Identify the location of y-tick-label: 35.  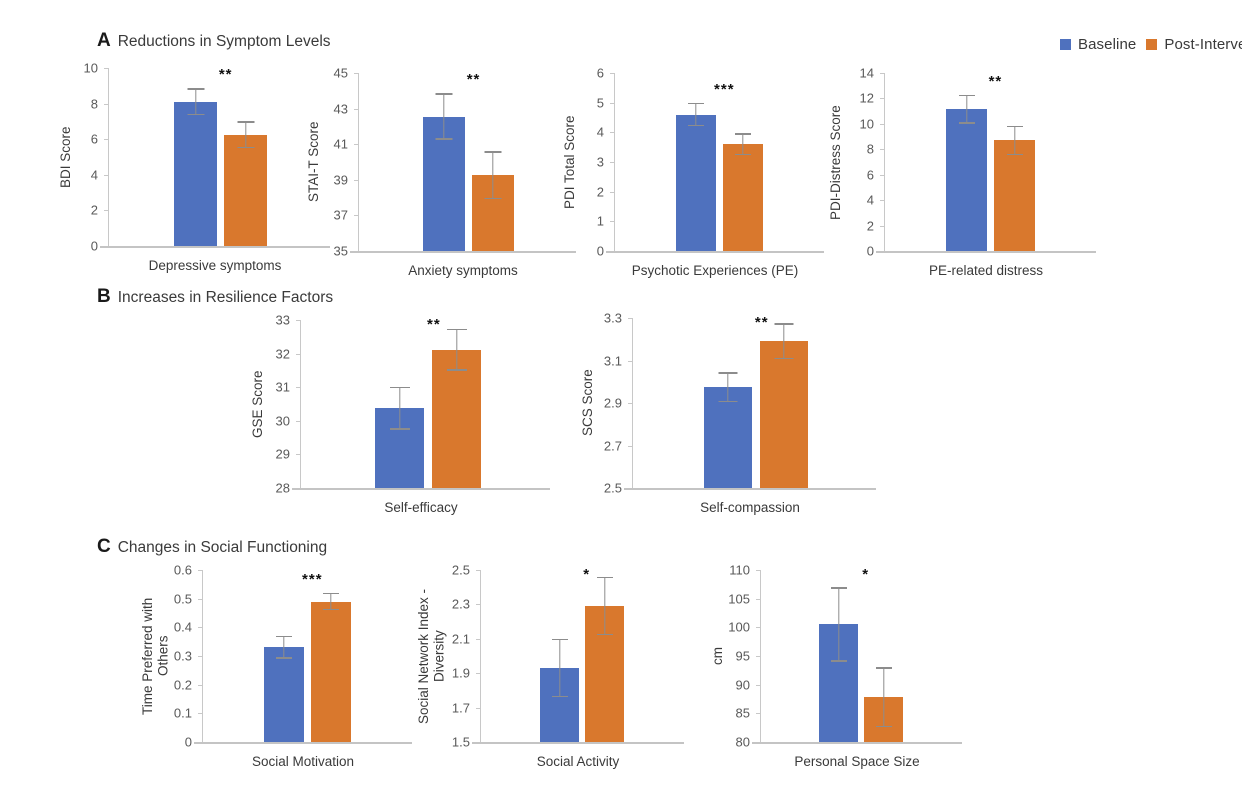
(340, 251).